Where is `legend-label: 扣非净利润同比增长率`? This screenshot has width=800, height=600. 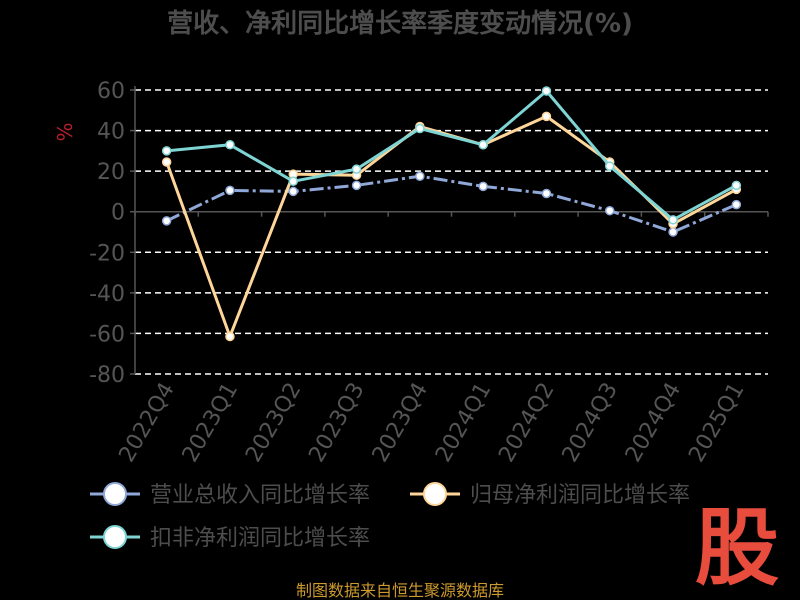 legend-label: 扣非净利润同比增长率 is located at coordinates (260, 538).